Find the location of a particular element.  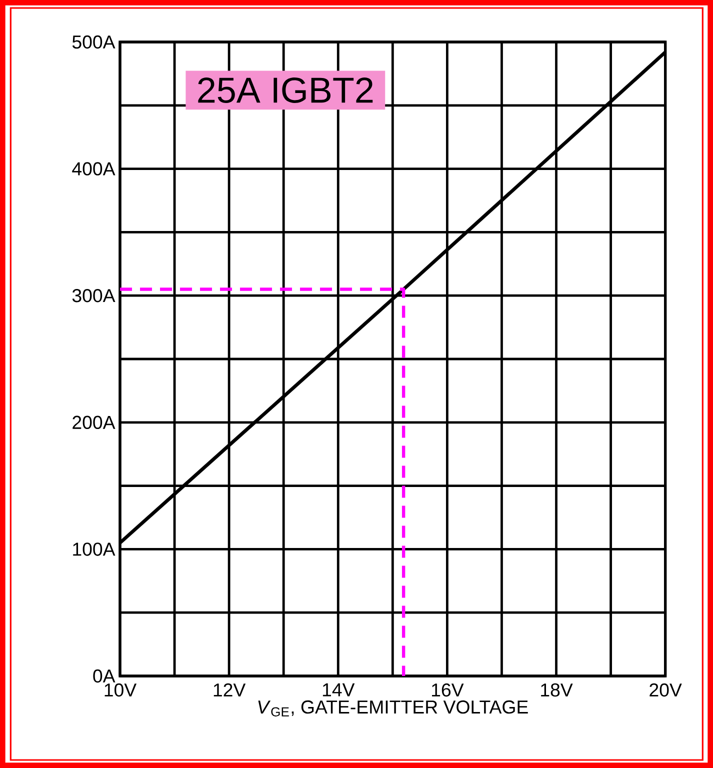

x-axis-title: V$_{GE}$, GATE-EMITTER VOLTAGE is located at coordinates (393, 708).